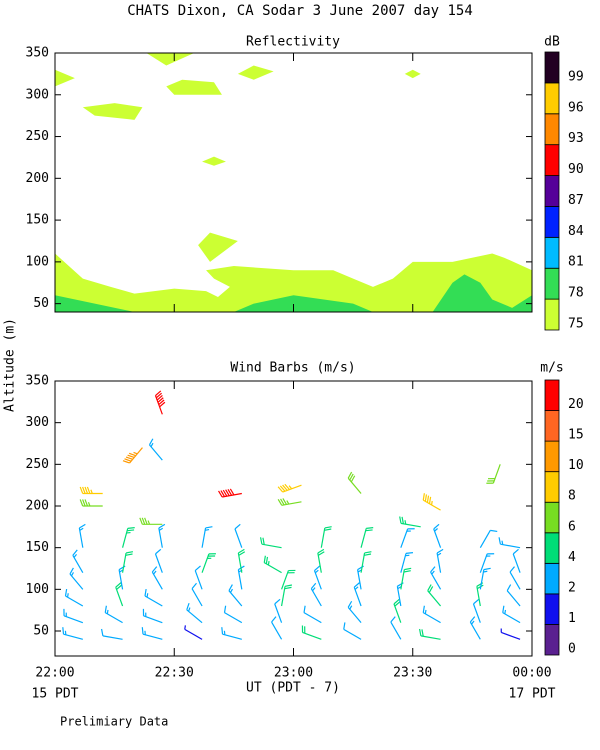  What do you see at coordinates (576, 465) in the screenshot?
I see `colorbar-tick-label: 10` at bounding box center [576, 465].